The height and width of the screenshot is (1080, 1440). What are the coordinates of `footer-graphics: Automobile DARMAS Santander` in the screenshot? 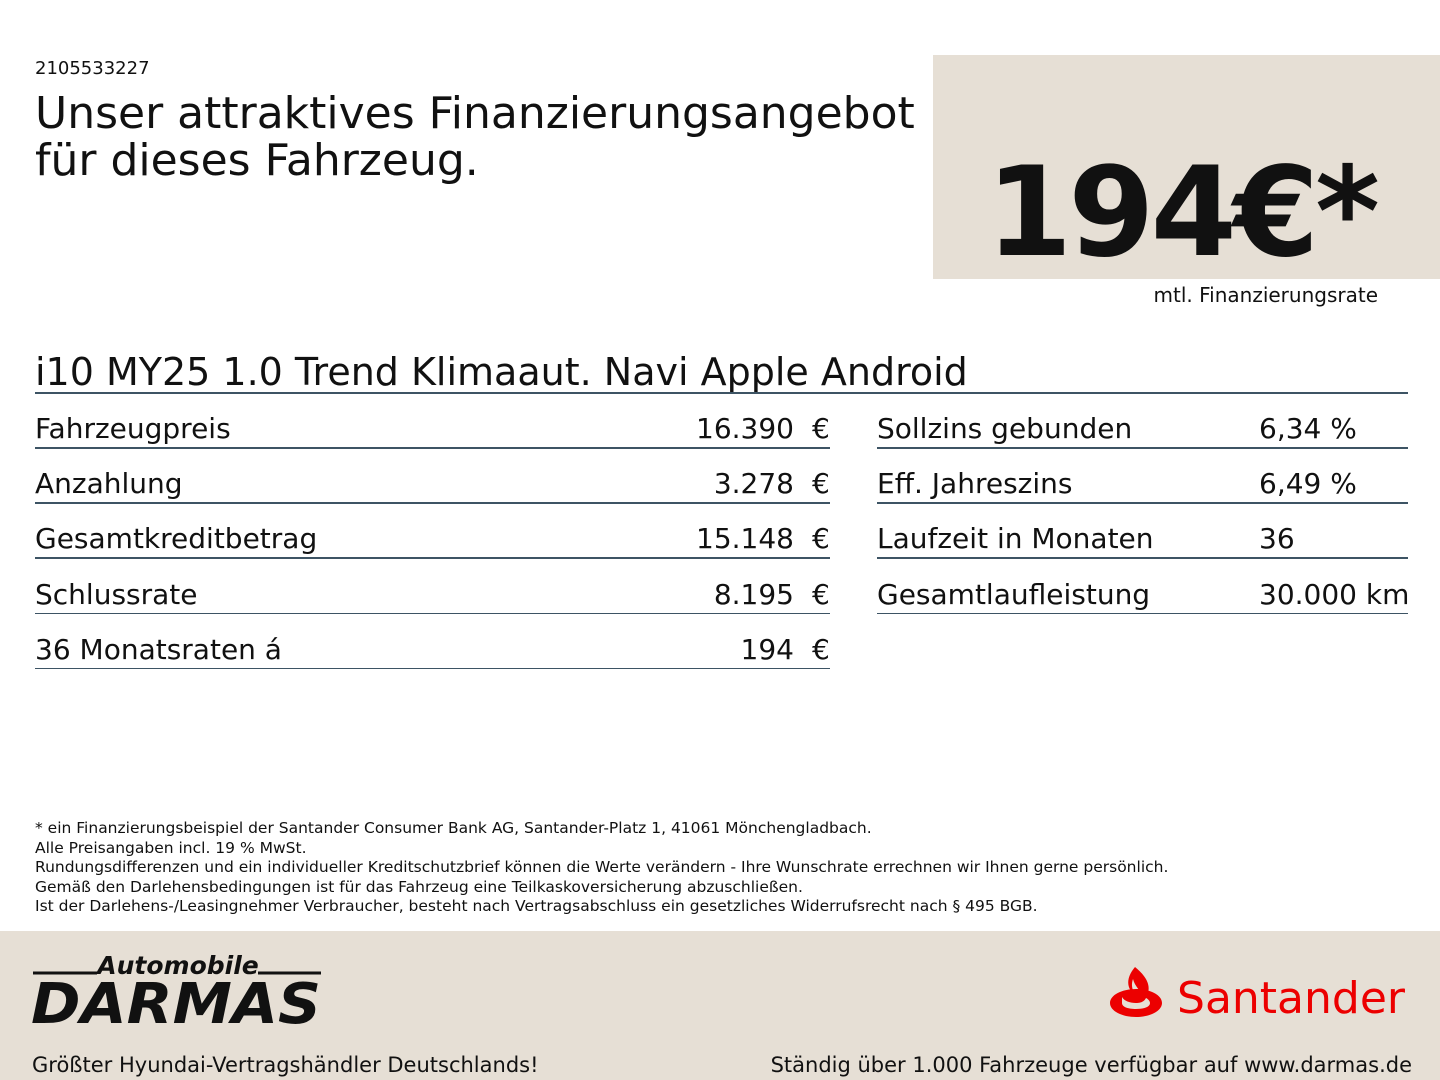 It's located at (718, 994).